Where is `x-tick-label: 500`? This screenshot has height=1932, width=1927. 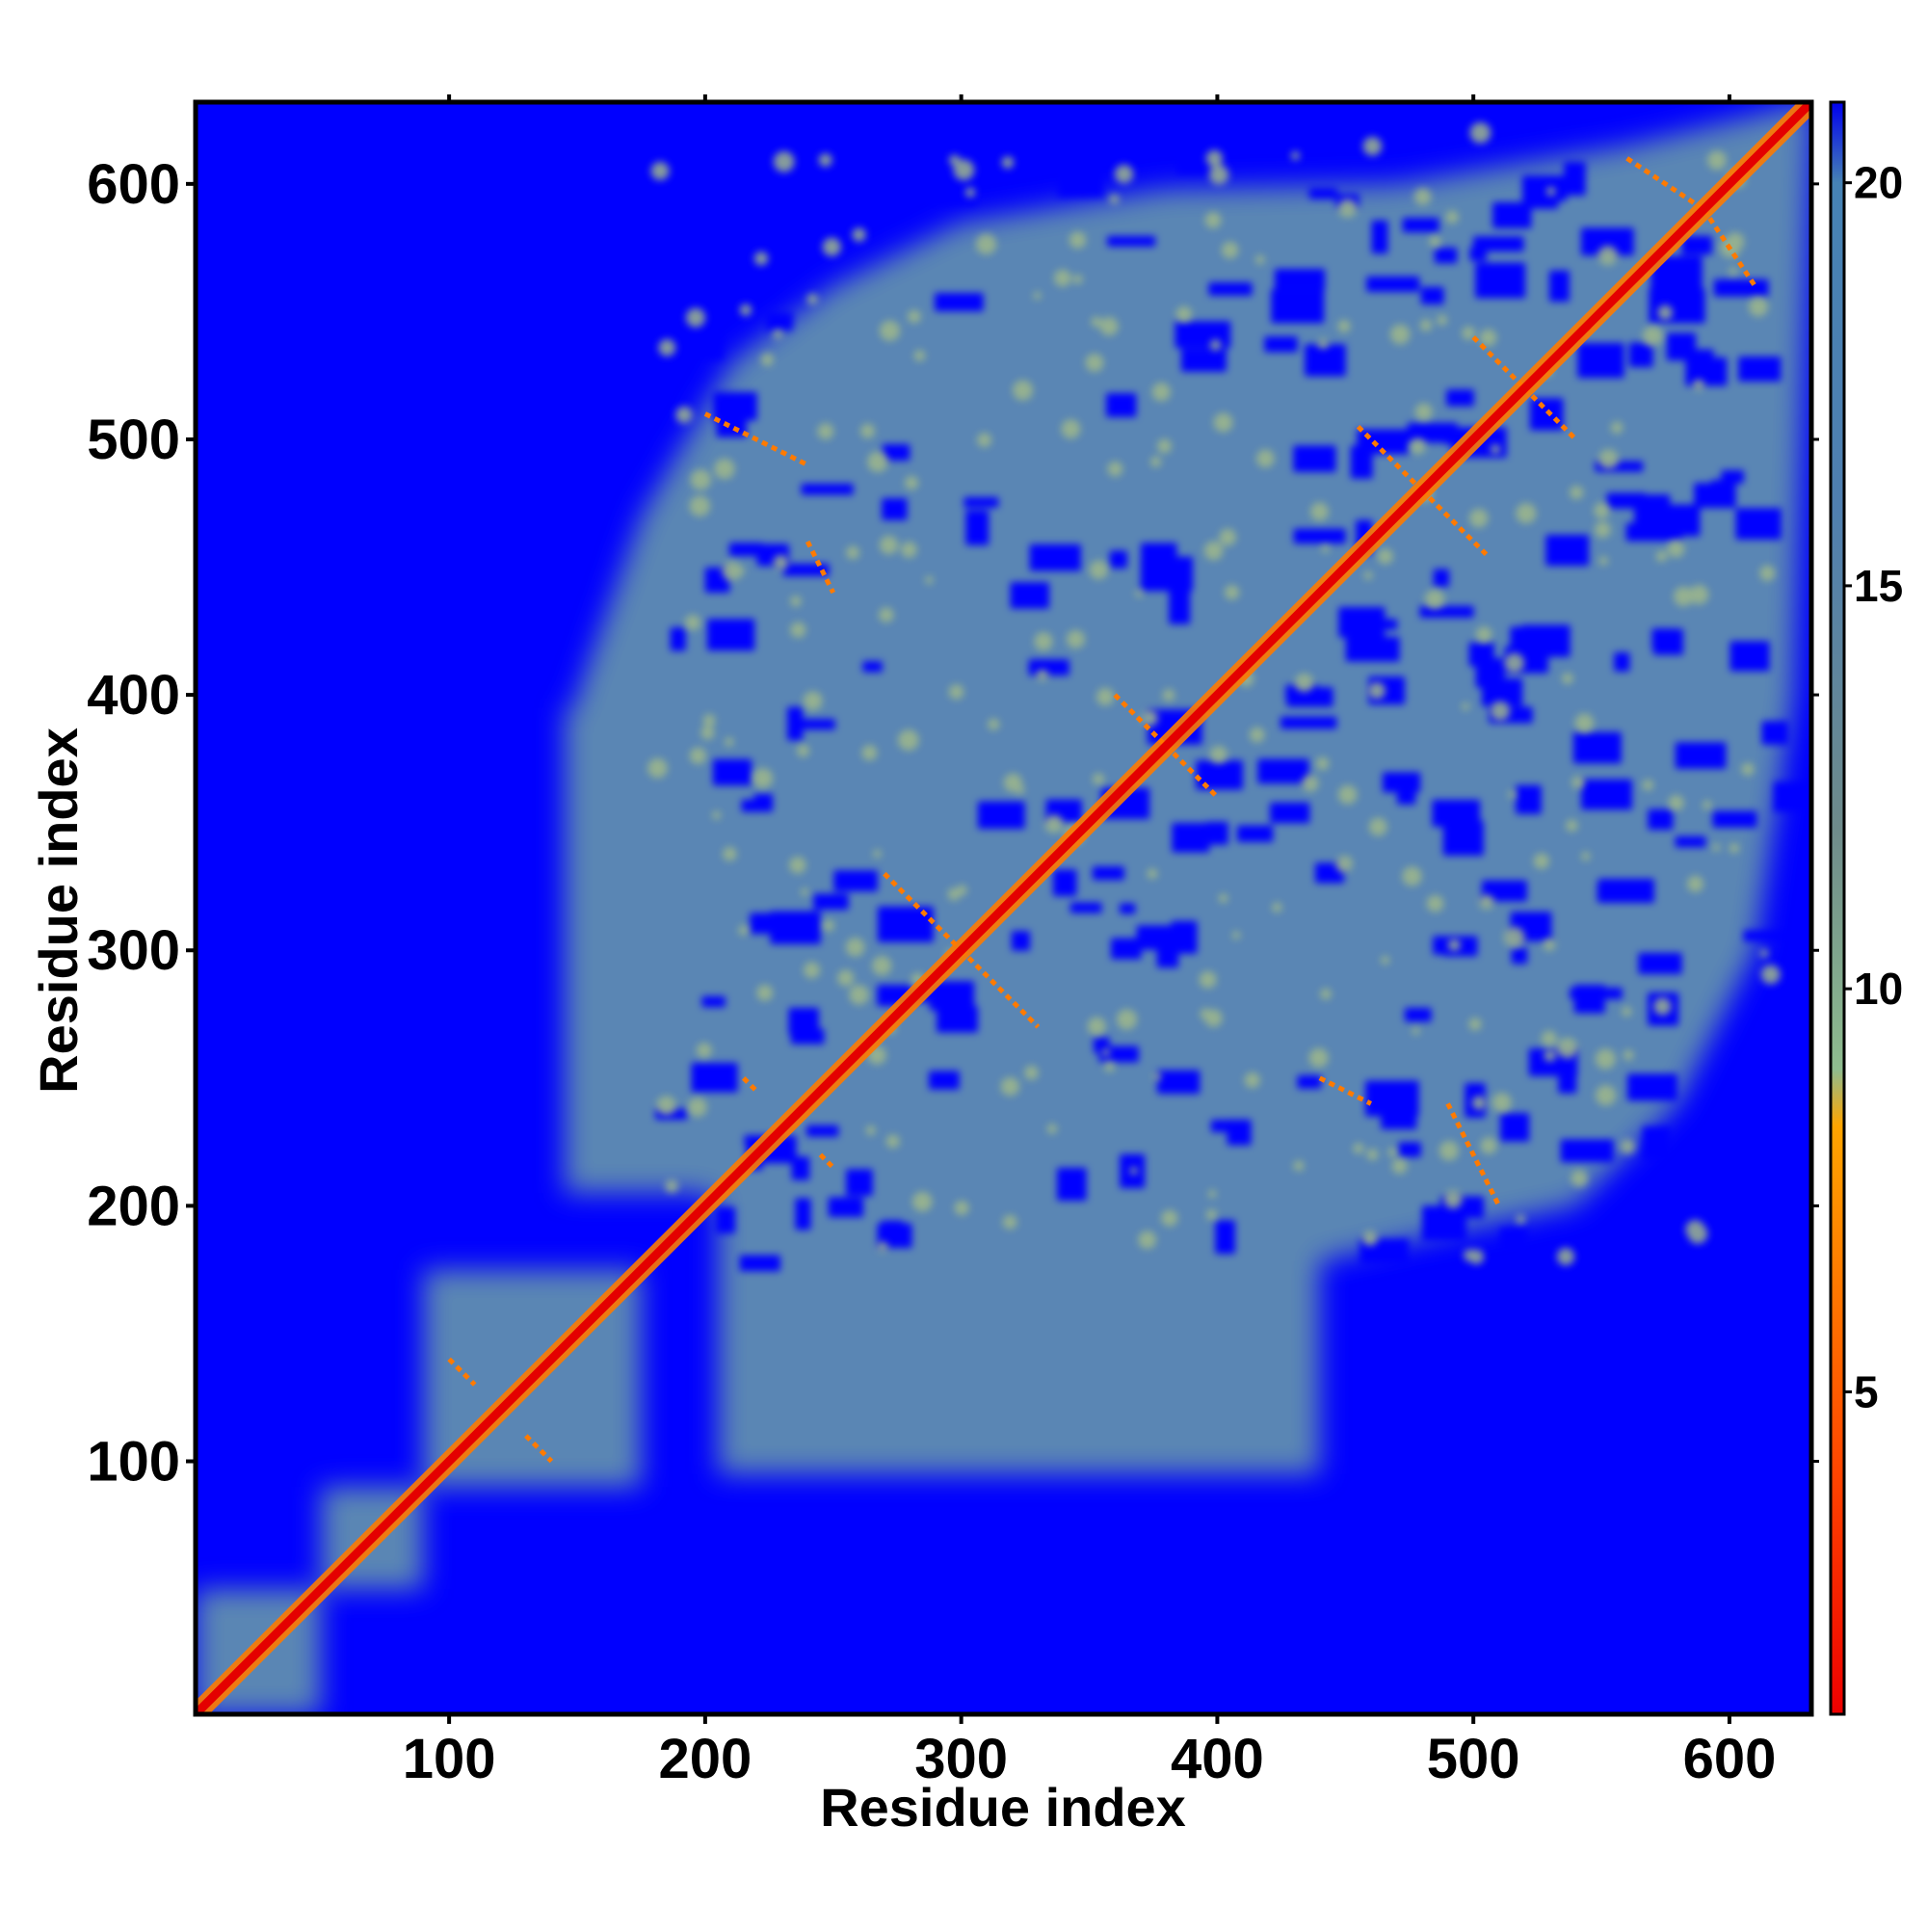 x-tick-label: 500 is located at coordinates (1473, 1759).